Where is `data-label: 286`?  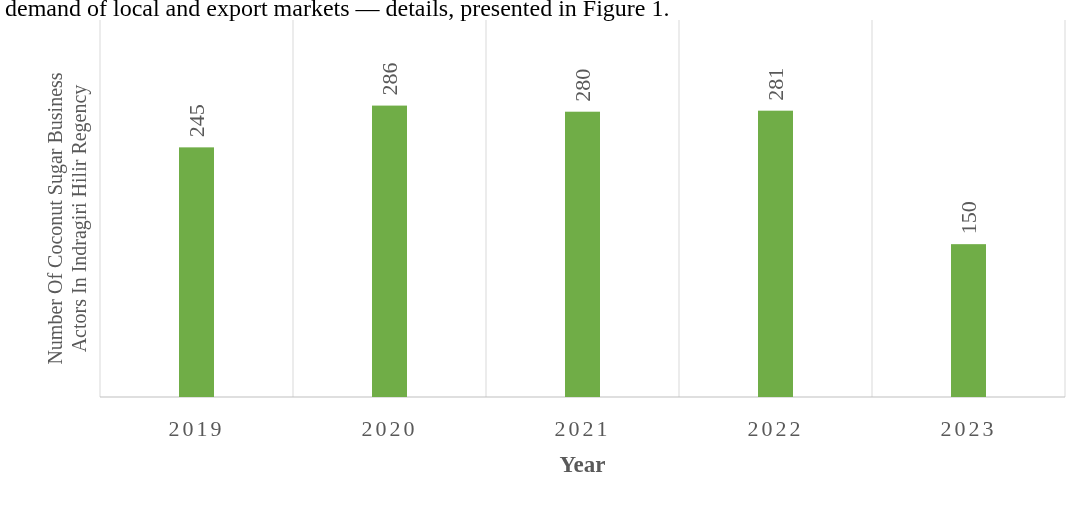 data-label: 286 is located at coordinates (389, 79).